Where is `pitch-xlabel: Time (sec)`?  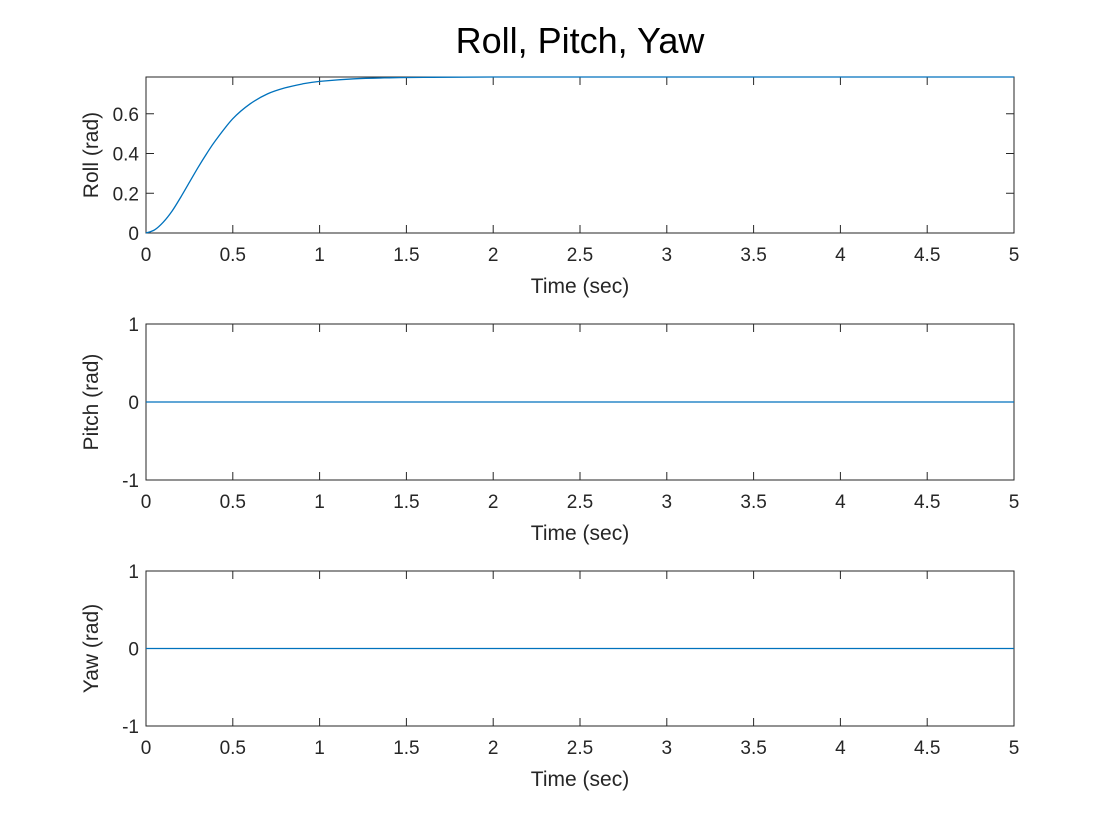
pitch-xlabel: Time (sec) is located at coordinates (580, 533).